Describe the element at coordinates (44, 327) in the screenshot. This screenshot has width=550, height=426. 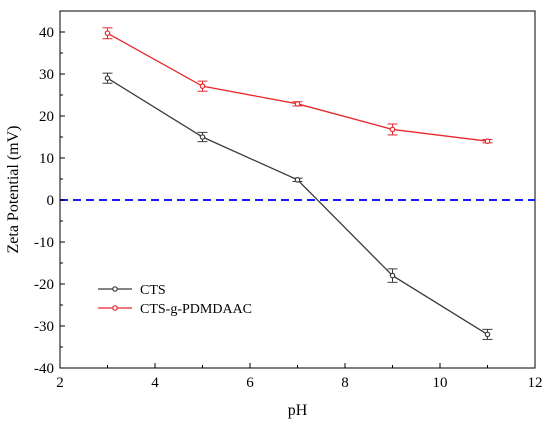
I see `y-tick-label: -30` at that location.